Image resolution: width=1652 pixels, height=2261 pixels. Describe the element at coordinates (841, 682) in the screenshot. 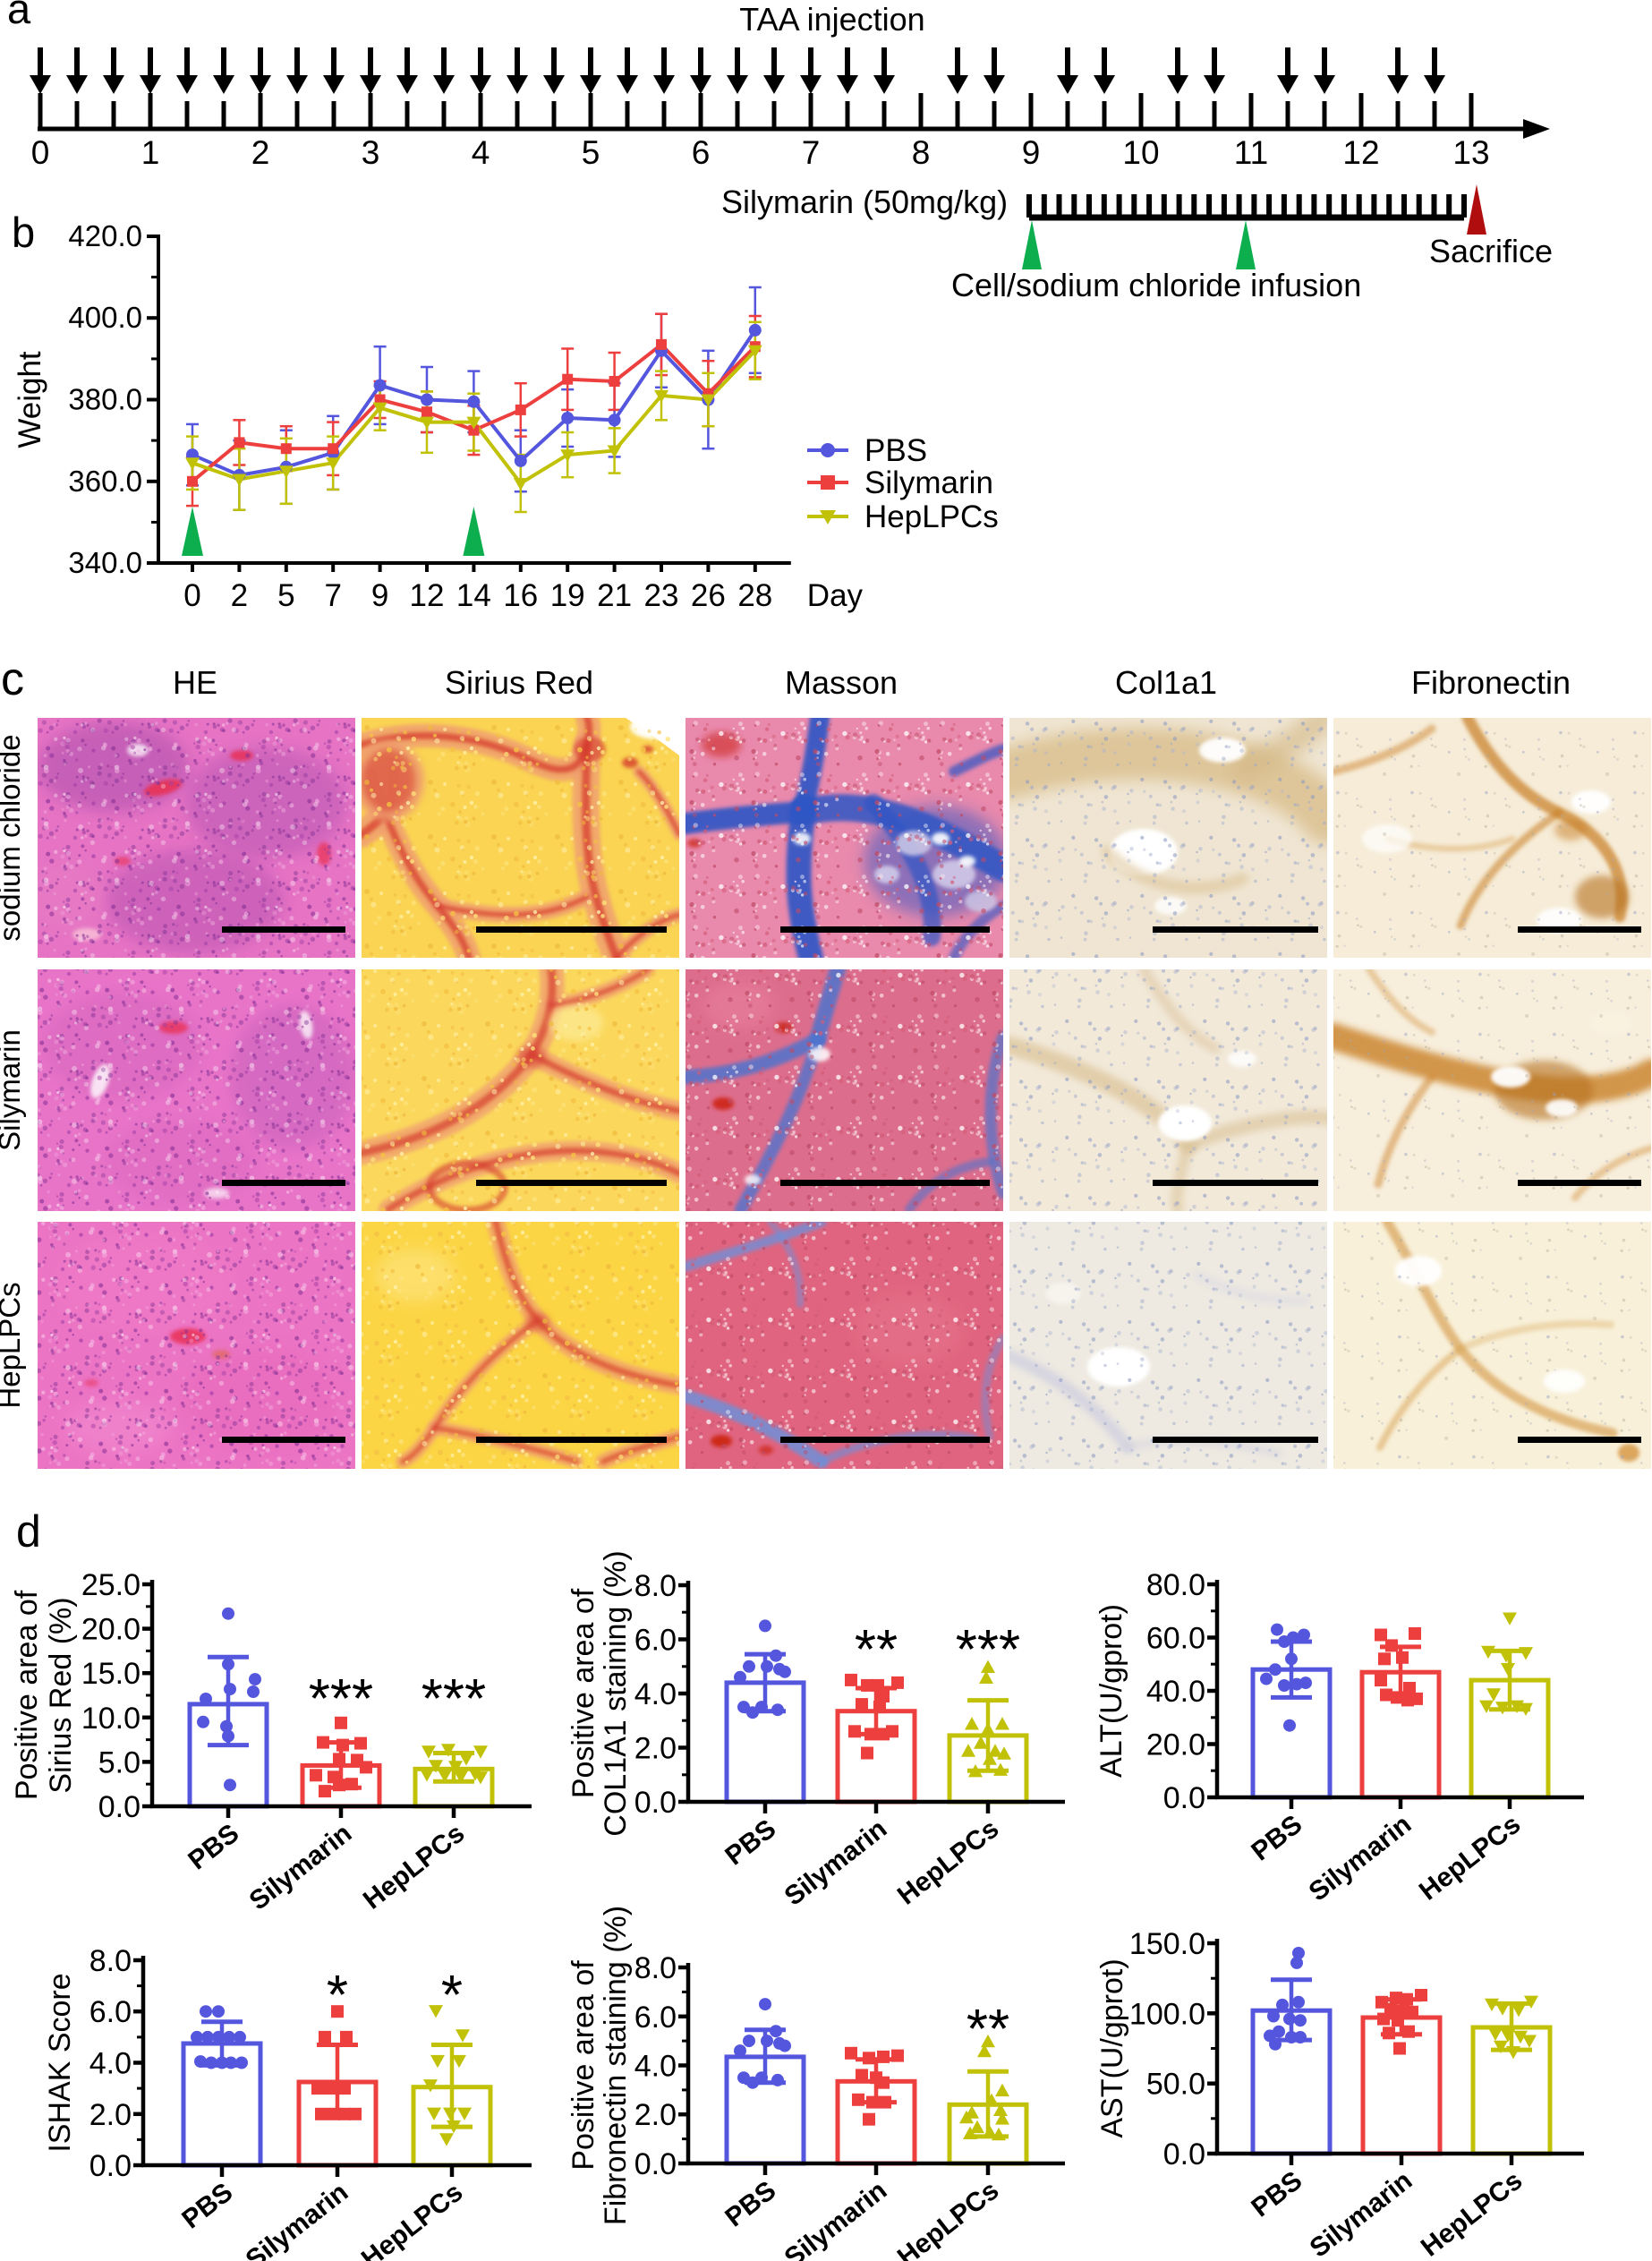

I see `svg-text: Masson` at that location.